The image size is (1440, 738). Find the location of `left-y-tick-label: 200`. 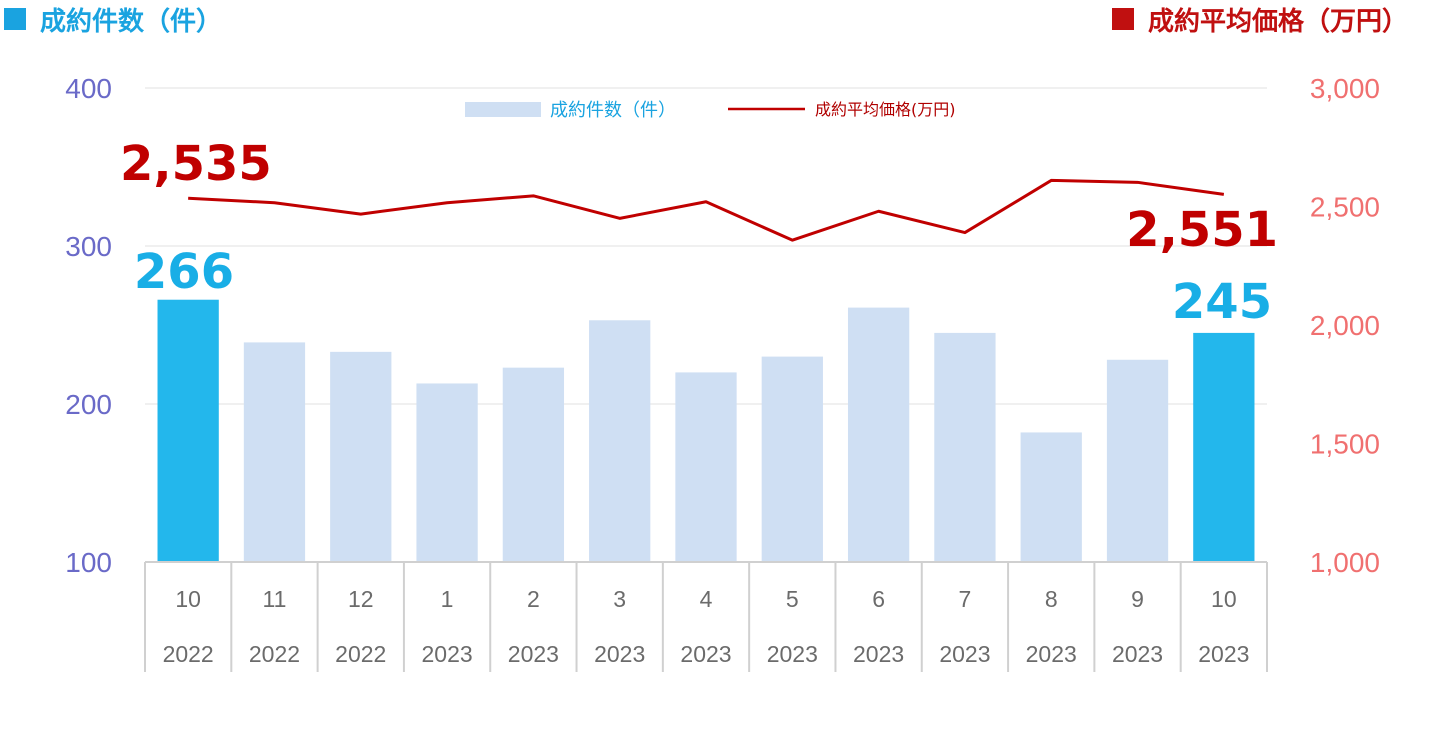

left-y-tick-label: 200 is located at coordinates (88, 404).